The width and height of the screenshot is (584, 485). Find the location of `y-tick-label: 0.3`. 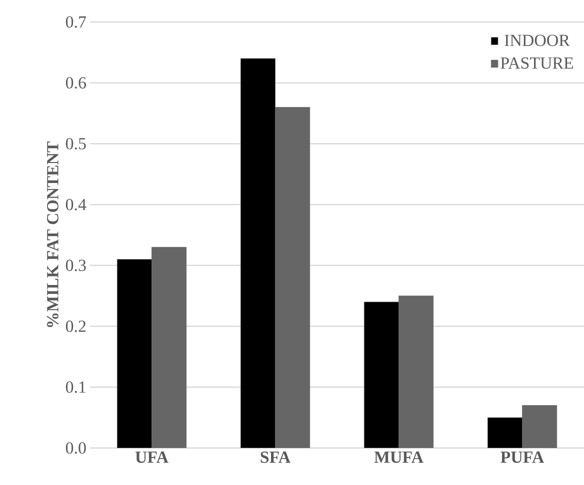

y-tick-label: 0.3 is located at coordinates (76, 266).